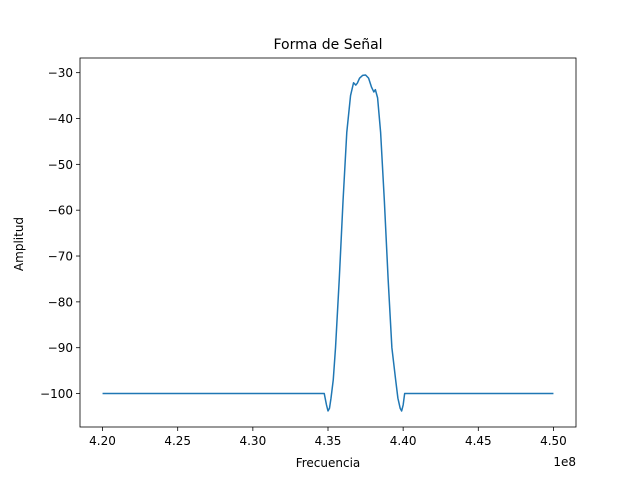  Describe the element at coordinates (328, 463) in the screenshot. I see `x-axis-label: Frecuencia` at that location.